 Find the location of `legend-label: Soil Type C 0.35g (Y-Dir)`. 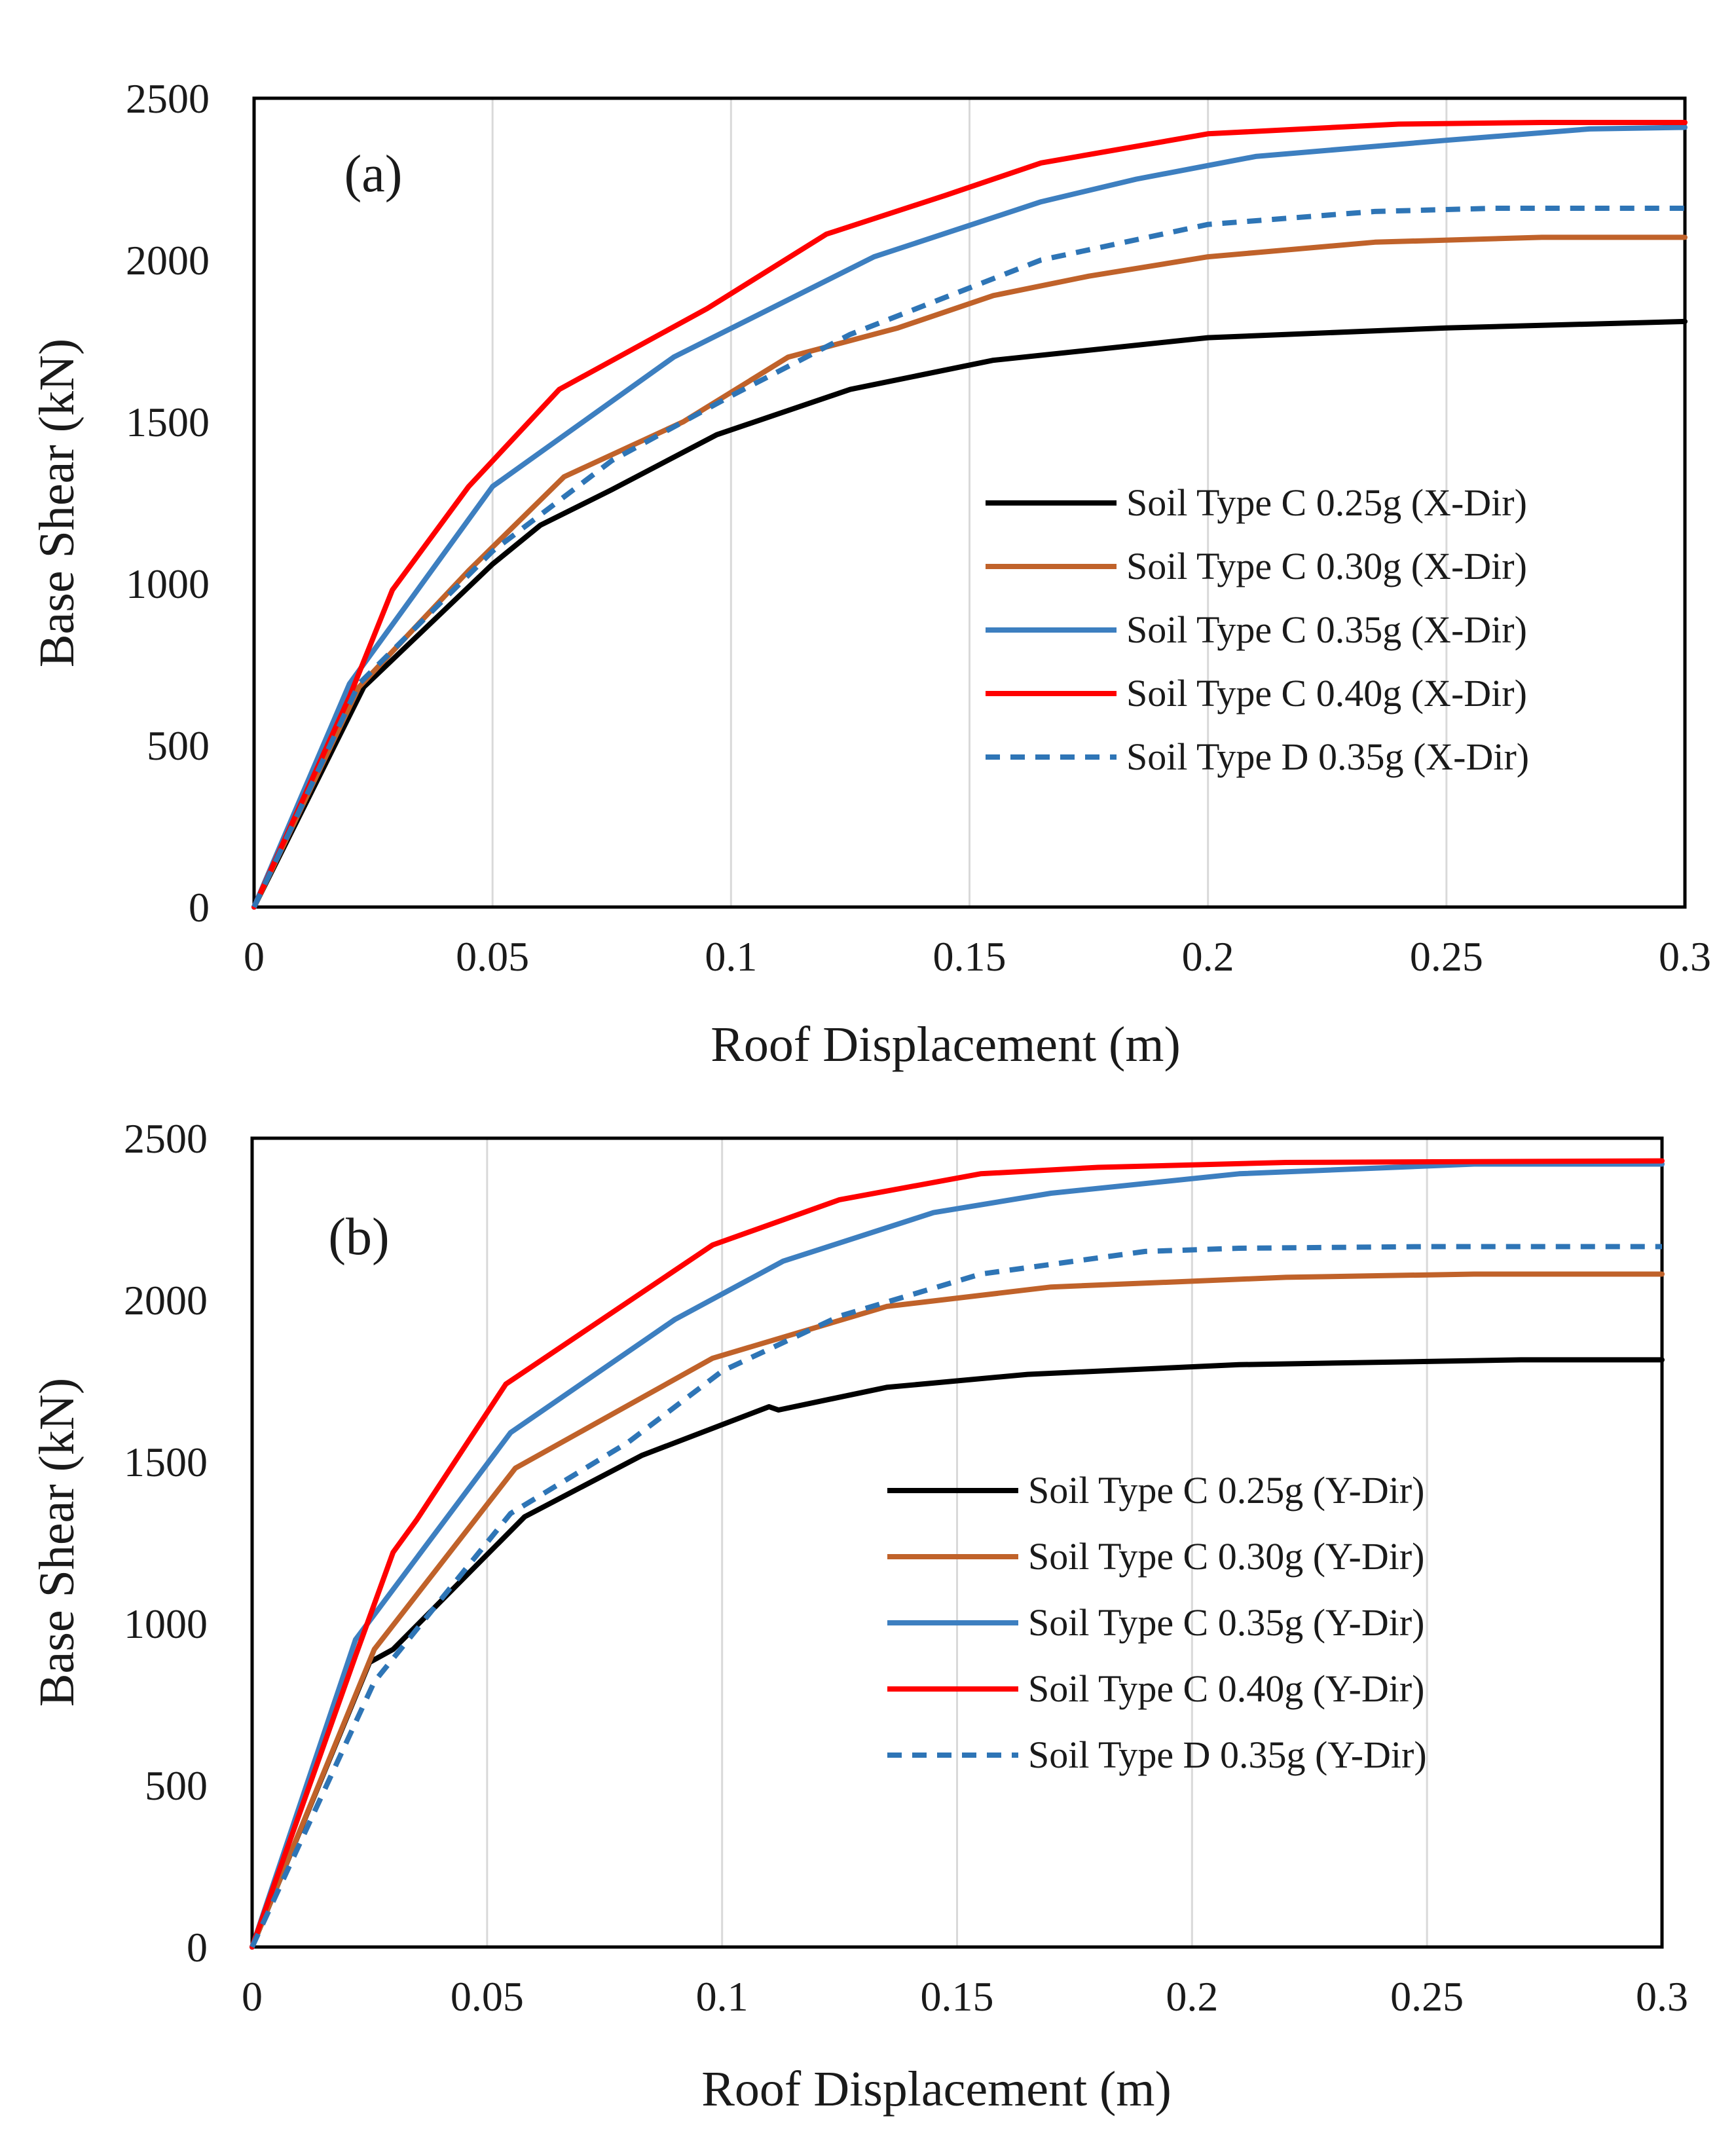

legend-label: Soil Type C 0.35g (Y-Dir) is located at coordinates (1226, 1622).